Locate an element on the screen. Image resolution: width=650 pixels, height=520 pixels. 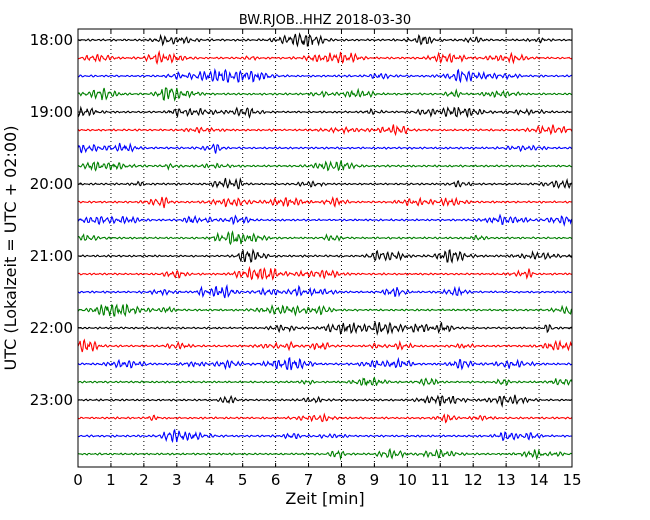
x-tick-label: 6 is located at coordinates (276, 480).